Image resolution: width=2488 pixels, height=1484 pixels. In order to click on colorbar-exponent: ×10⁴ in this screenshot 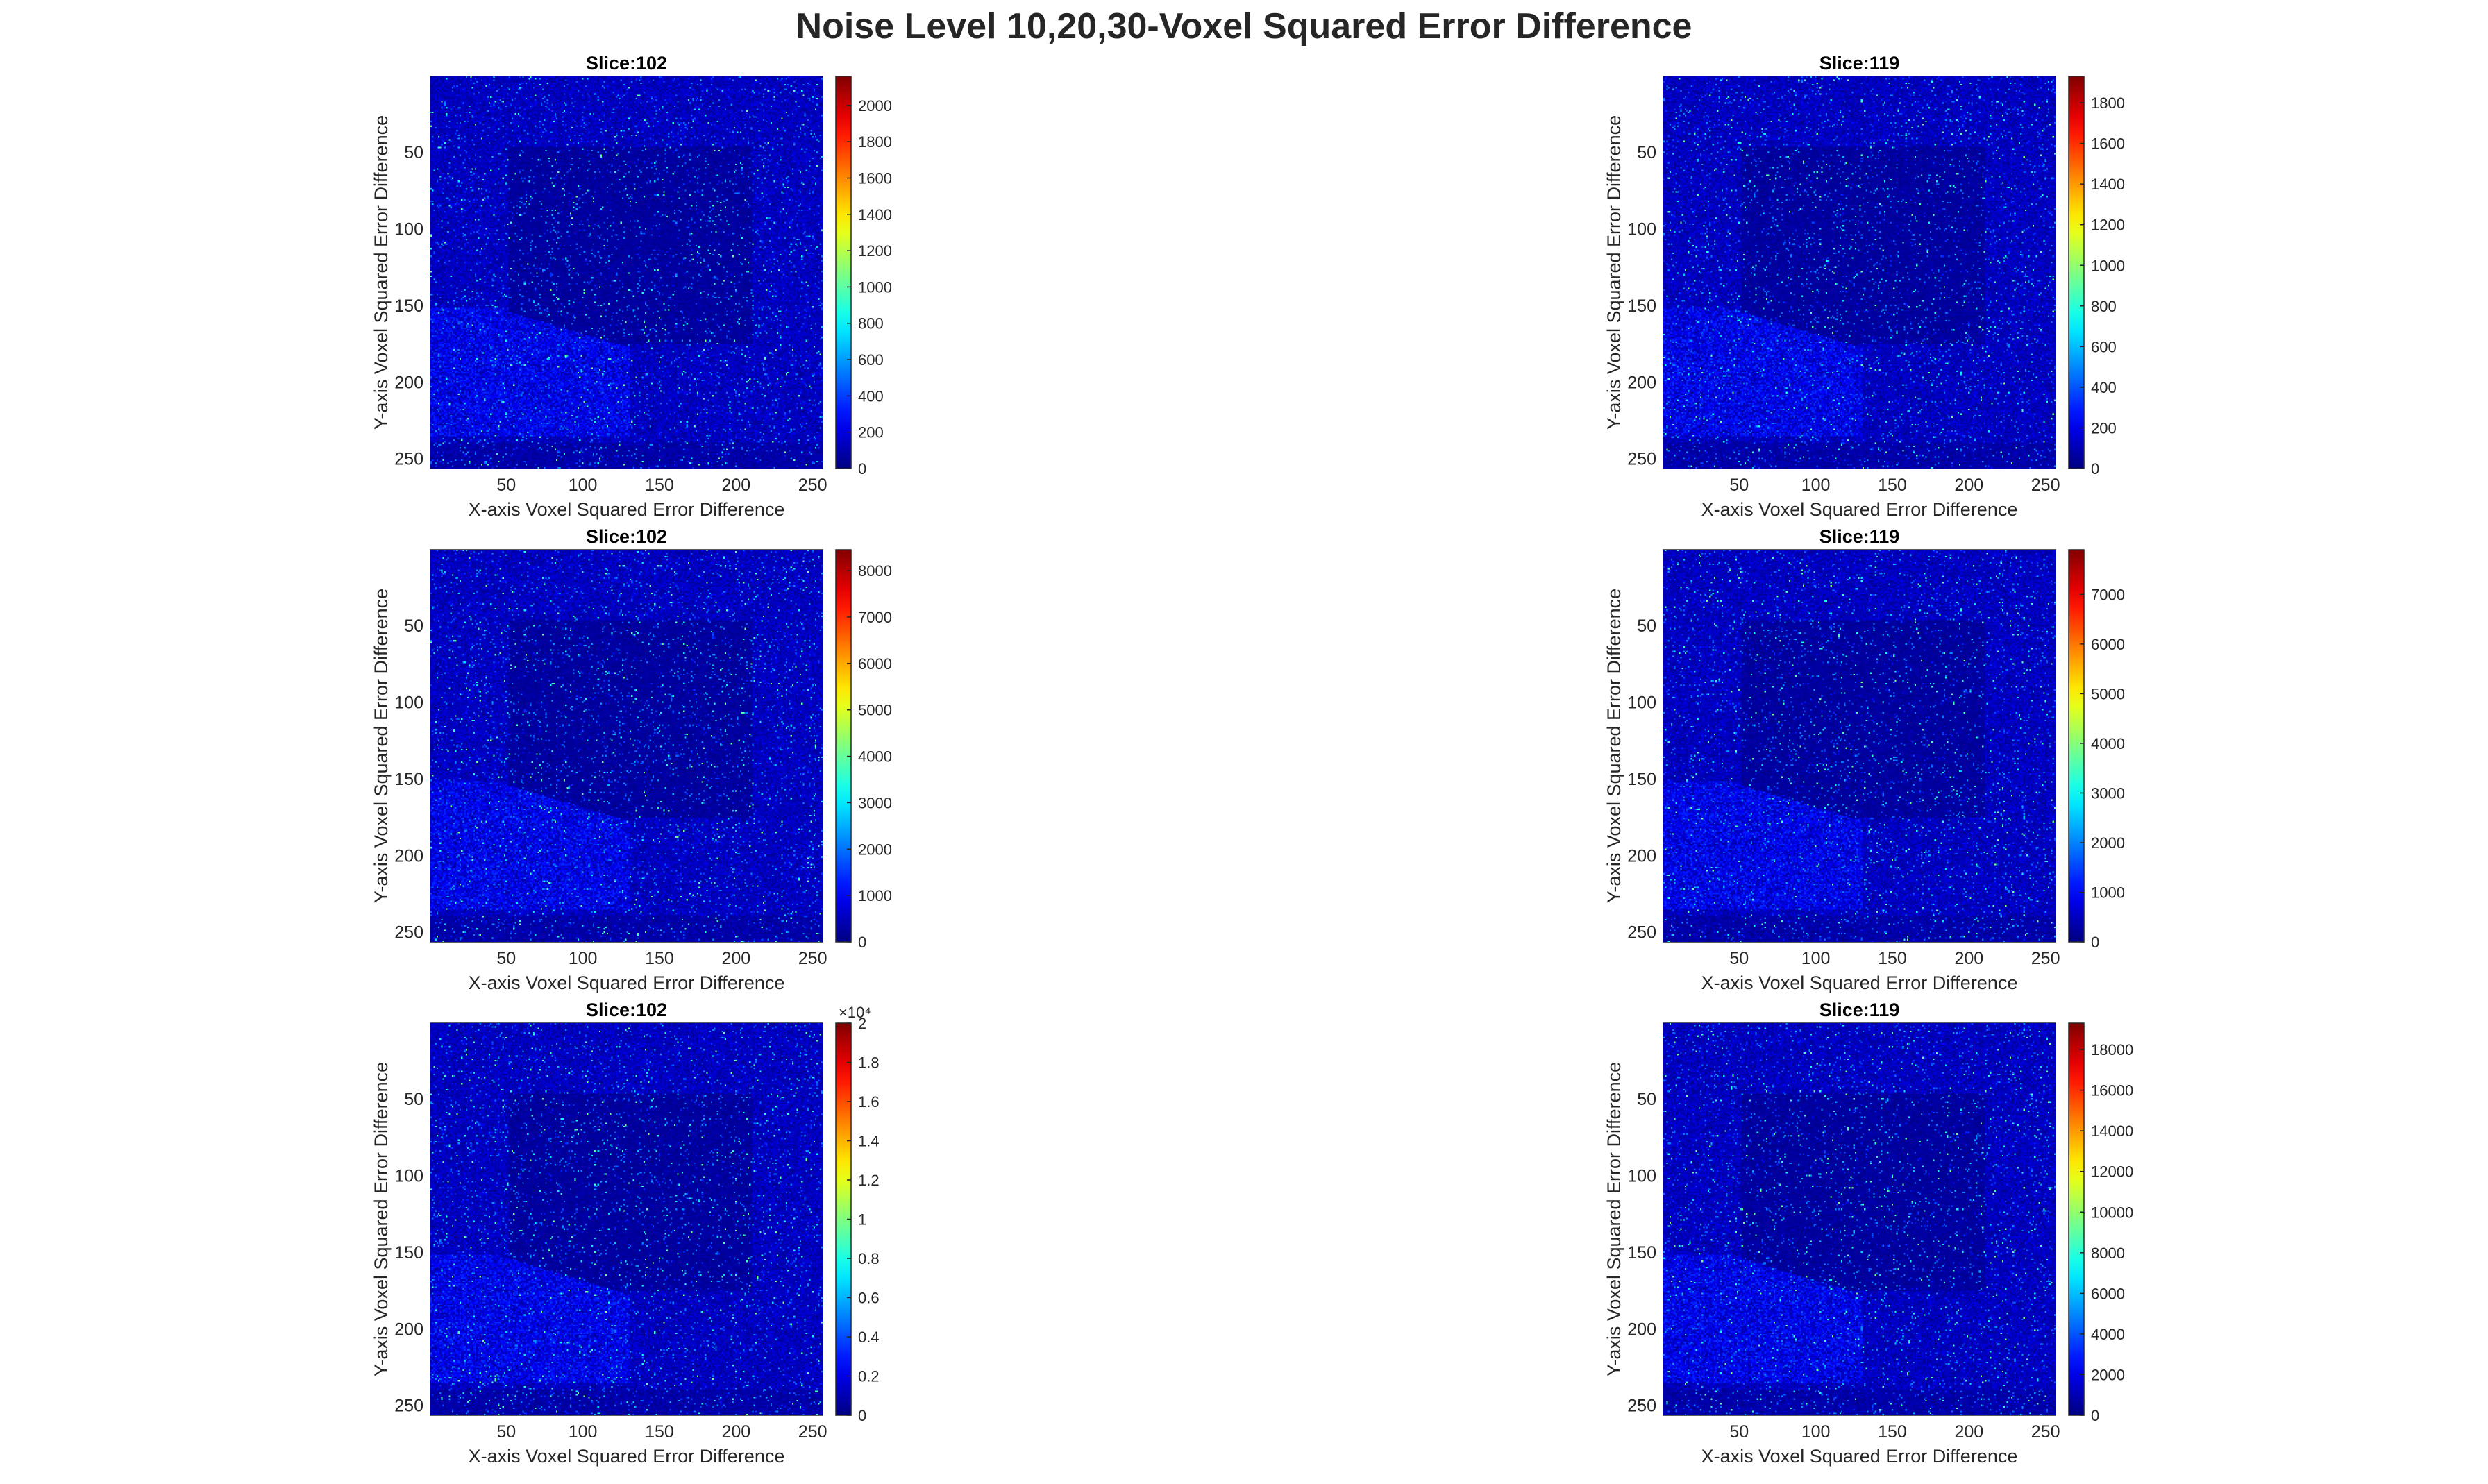, I will do `click(855, 1012)`.